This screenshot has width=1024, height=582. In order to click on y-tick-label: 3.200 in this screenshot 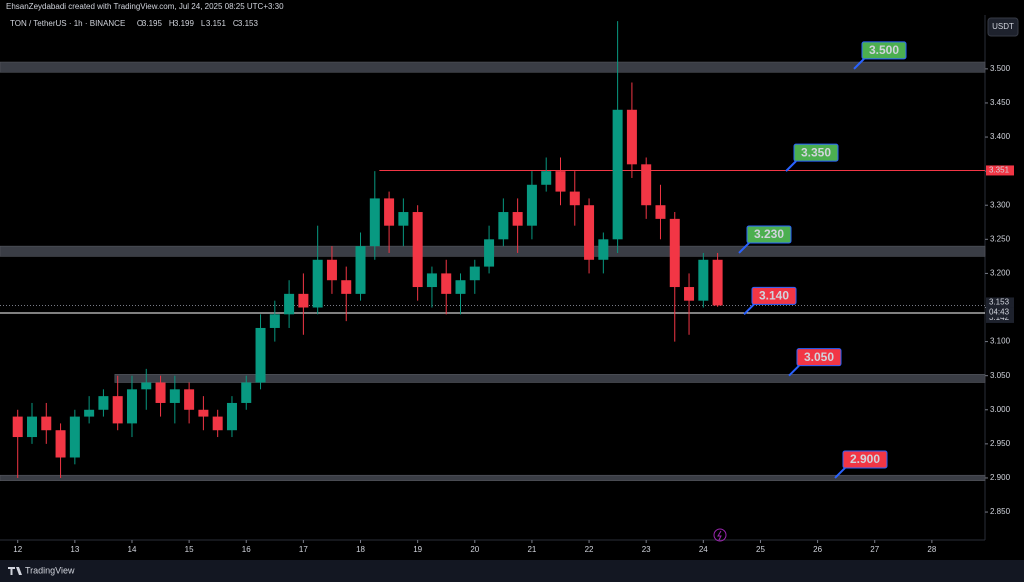, I will do `click(1000, 273)`.